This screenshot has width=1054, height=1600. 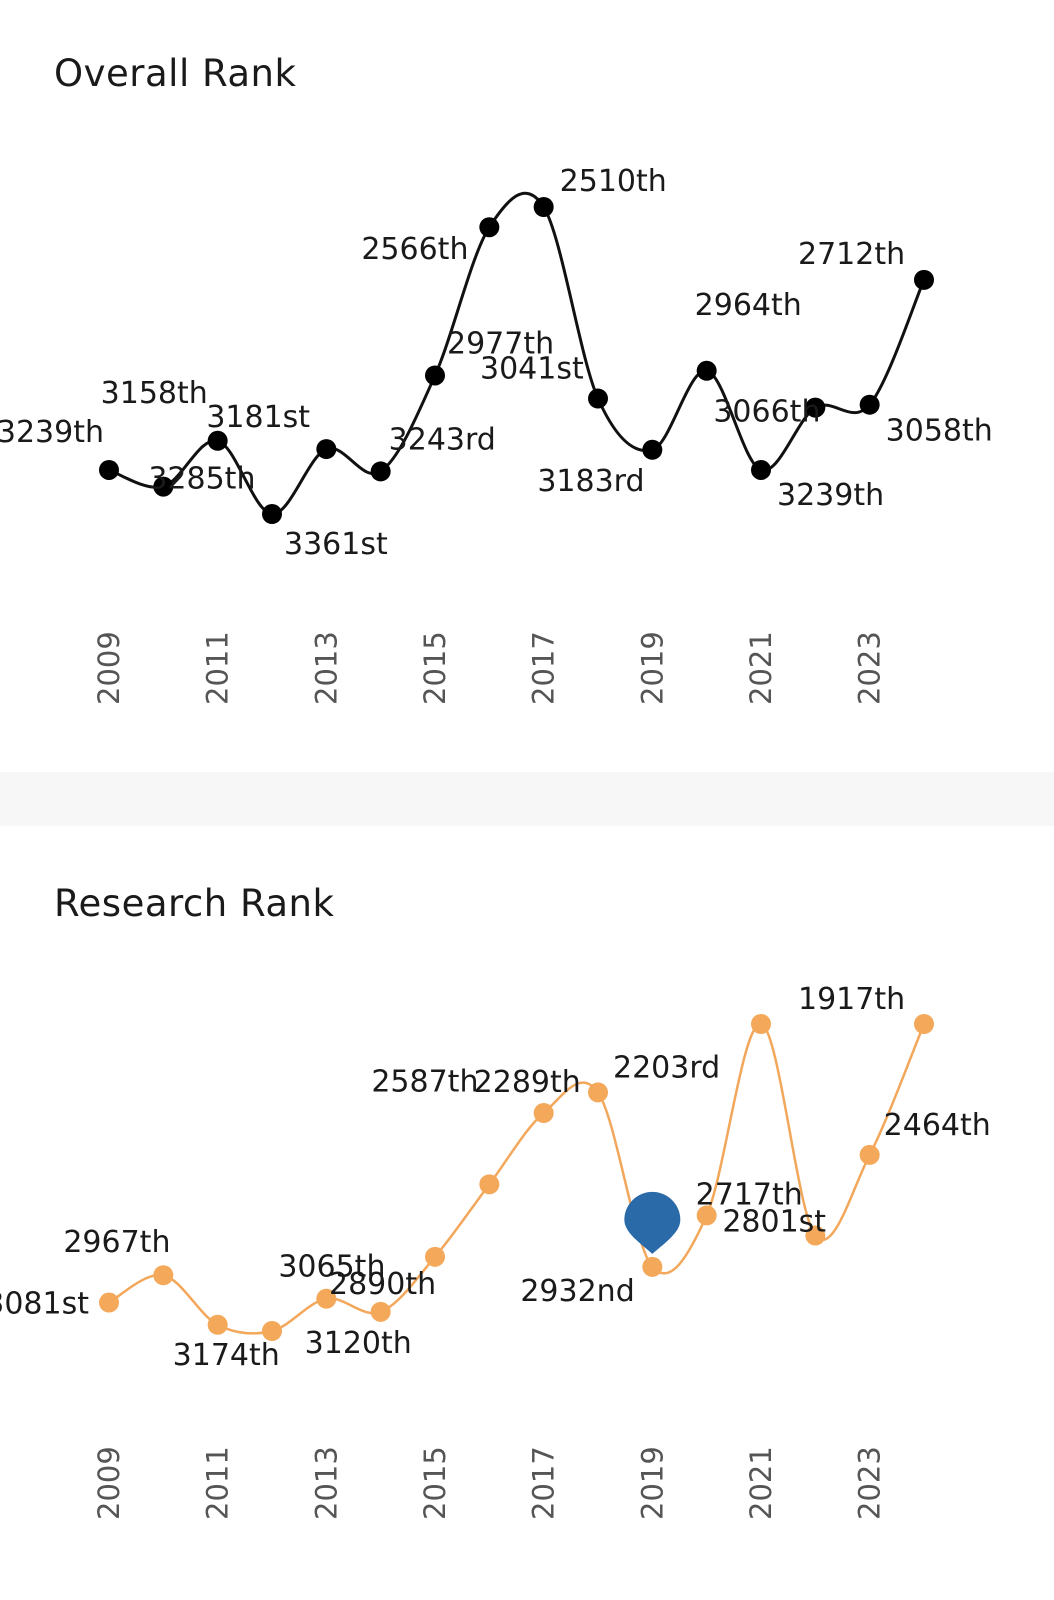 I want to click on research-x-tick-2015: 2015, so click(x=435, y=1483).